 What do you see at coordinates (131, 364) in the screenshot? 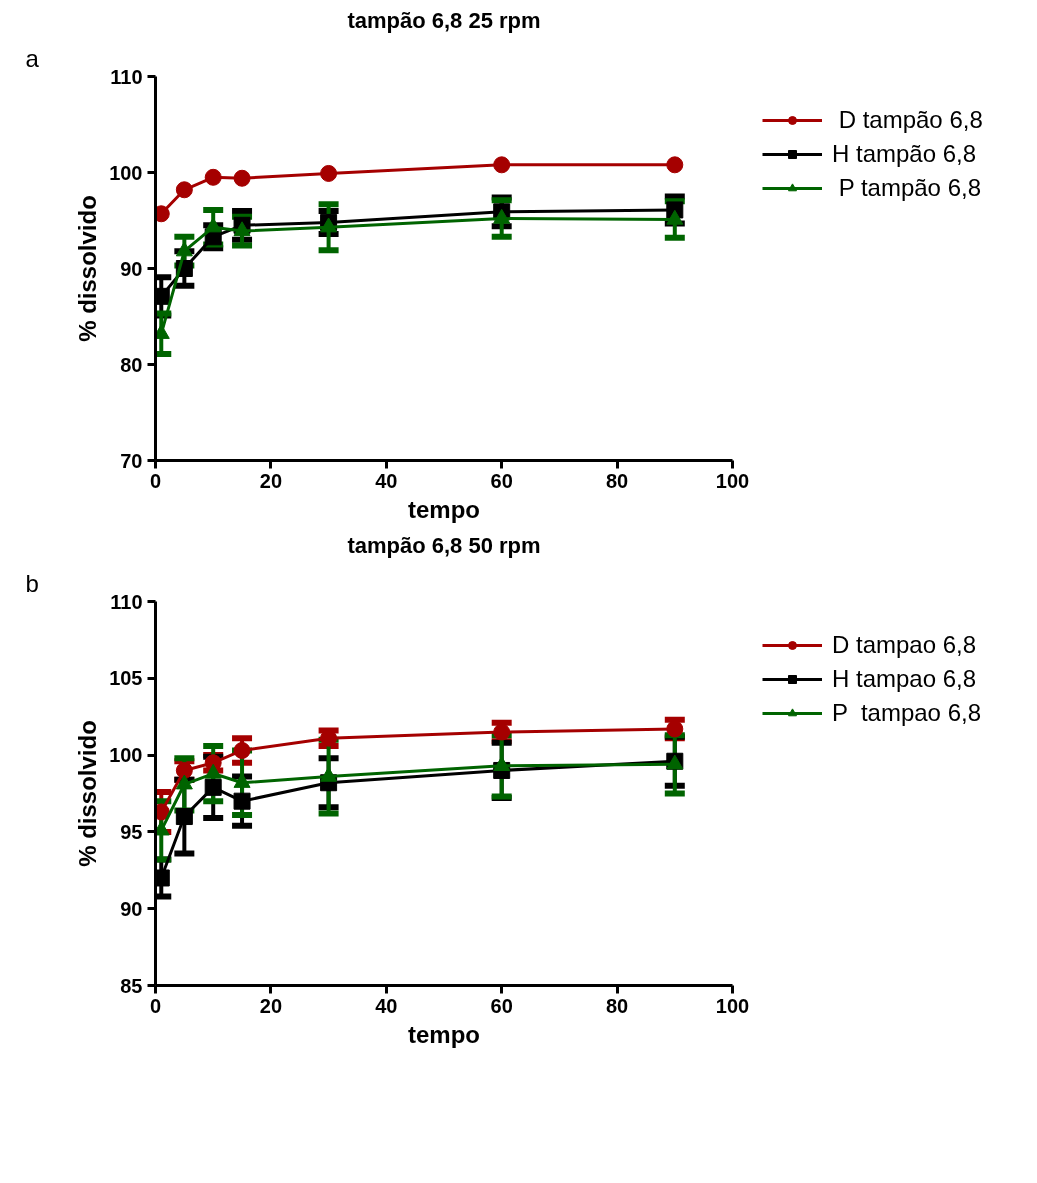
I see `y-tick-label: 80` at bounding box center [131, 364].